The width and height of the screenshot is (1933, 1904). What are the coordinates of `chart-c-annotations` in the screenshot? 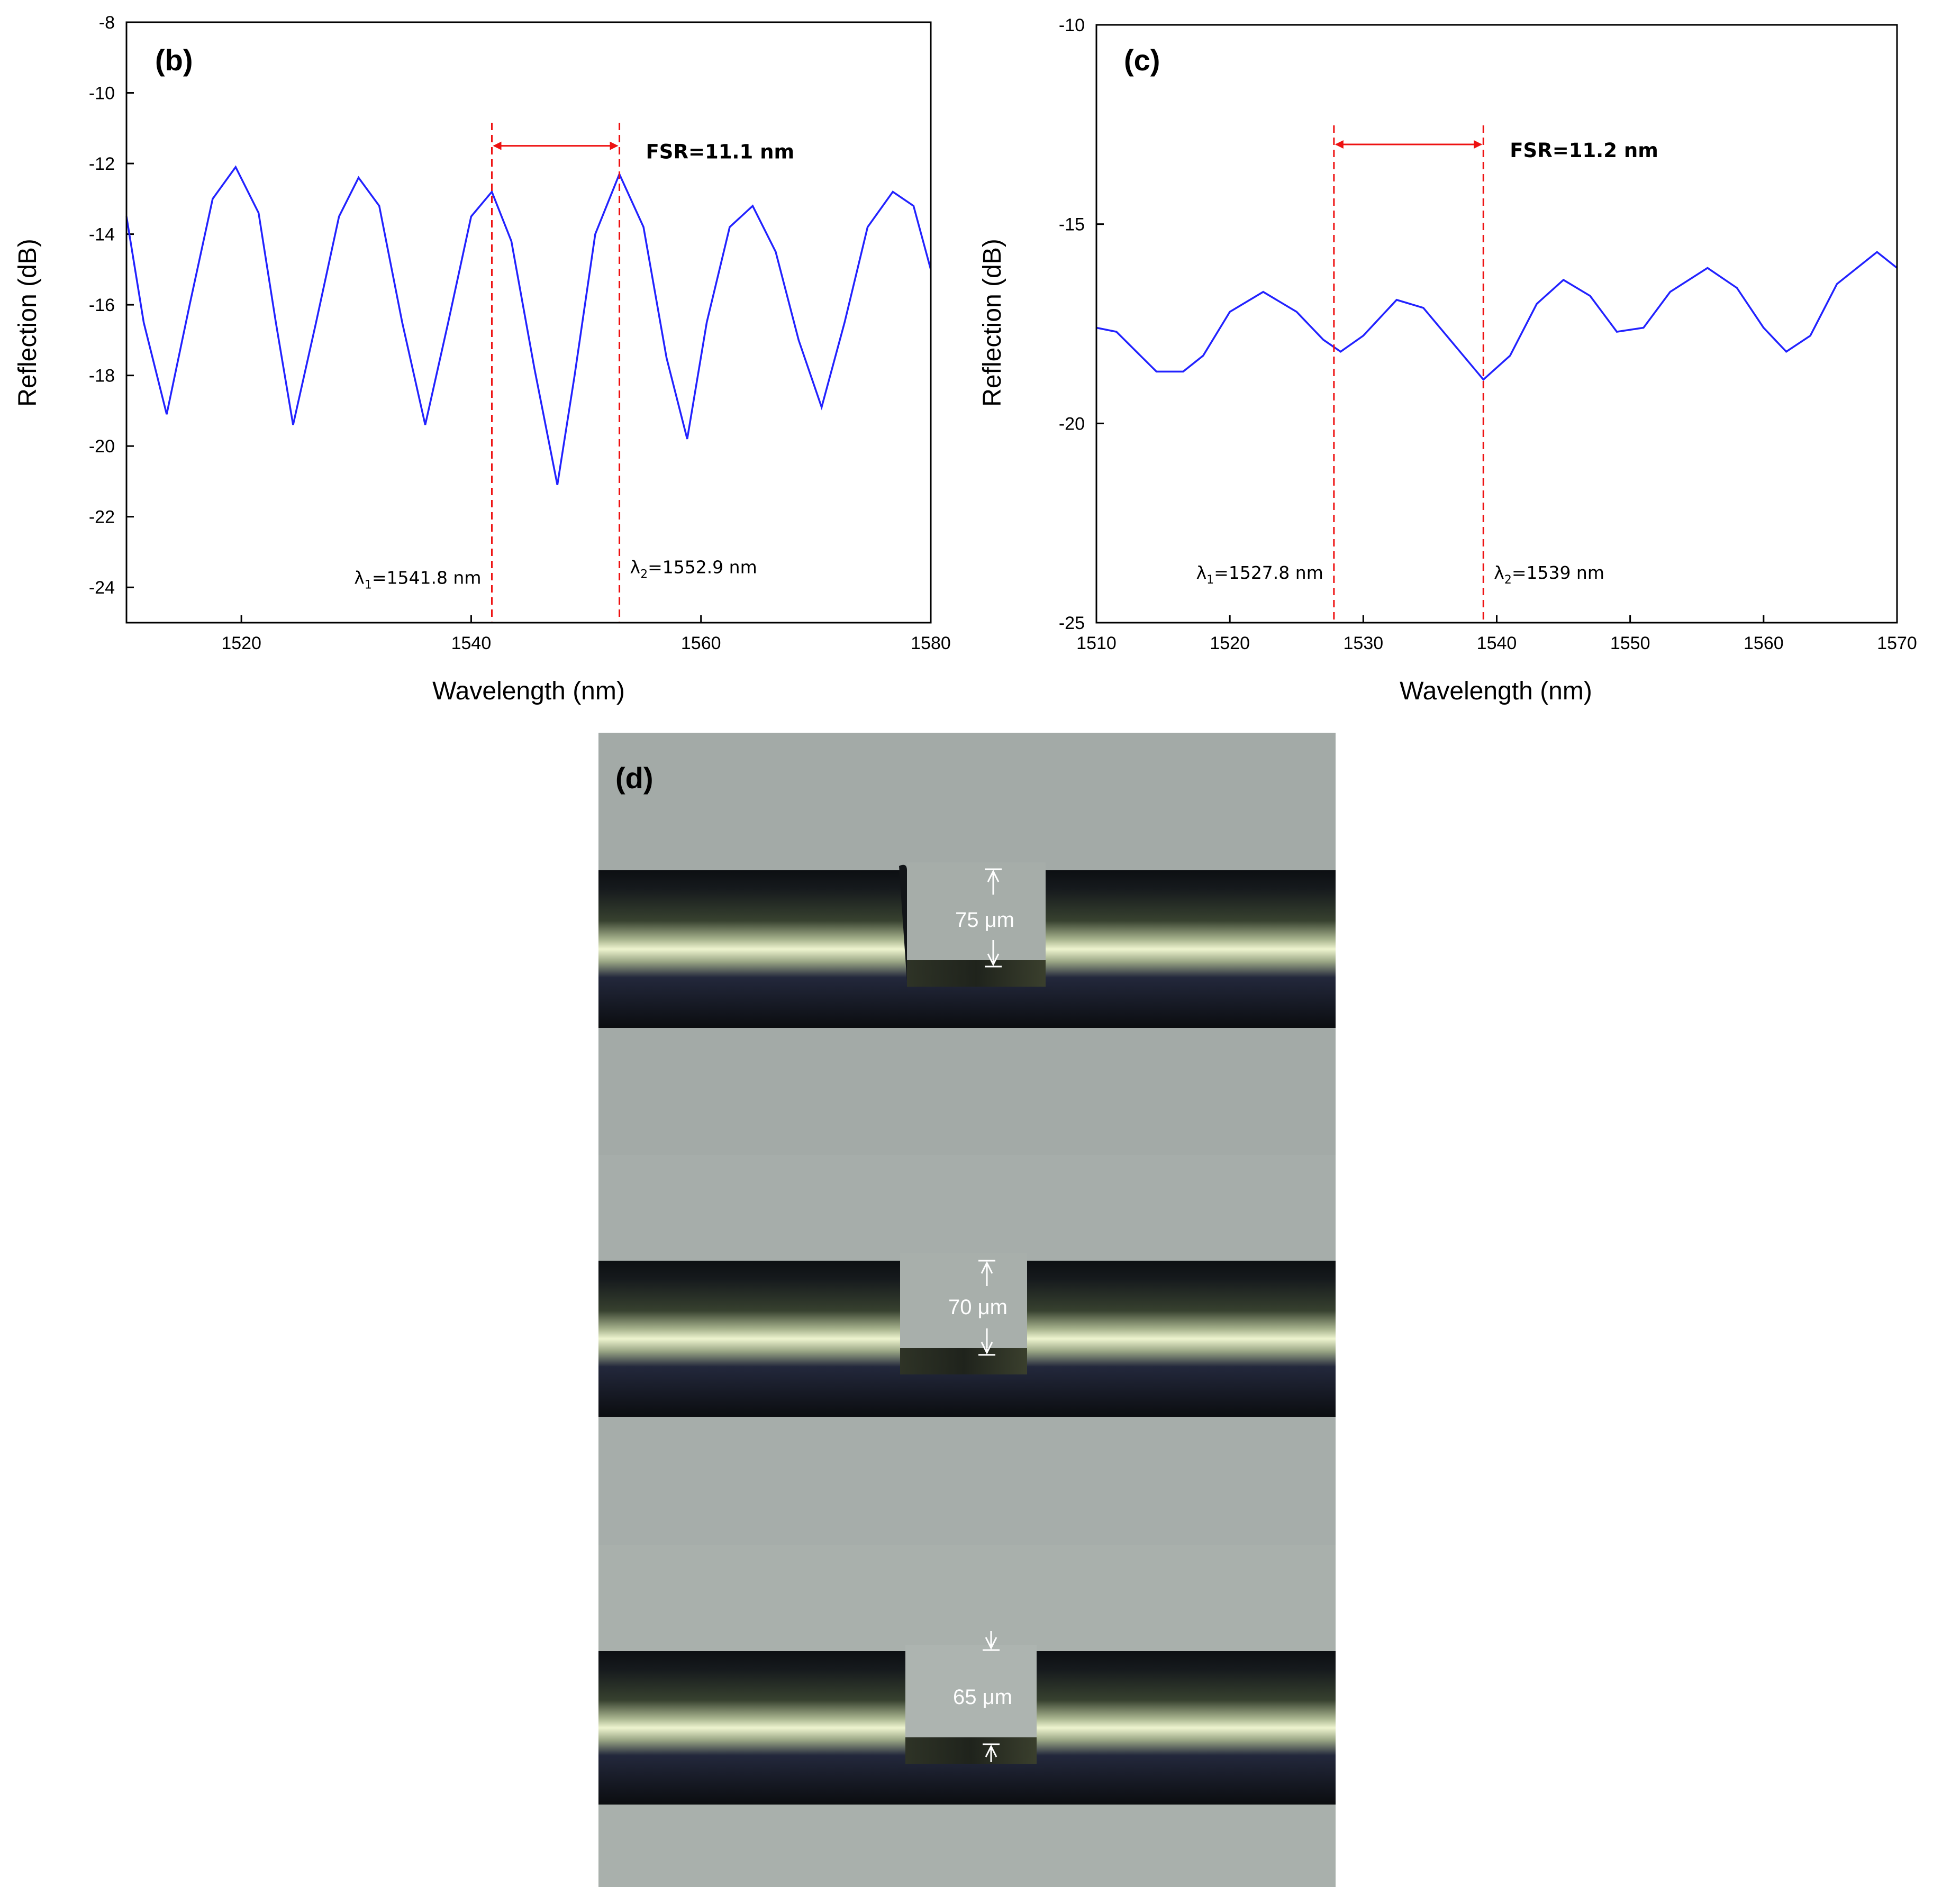 It's located at (1408, 374).